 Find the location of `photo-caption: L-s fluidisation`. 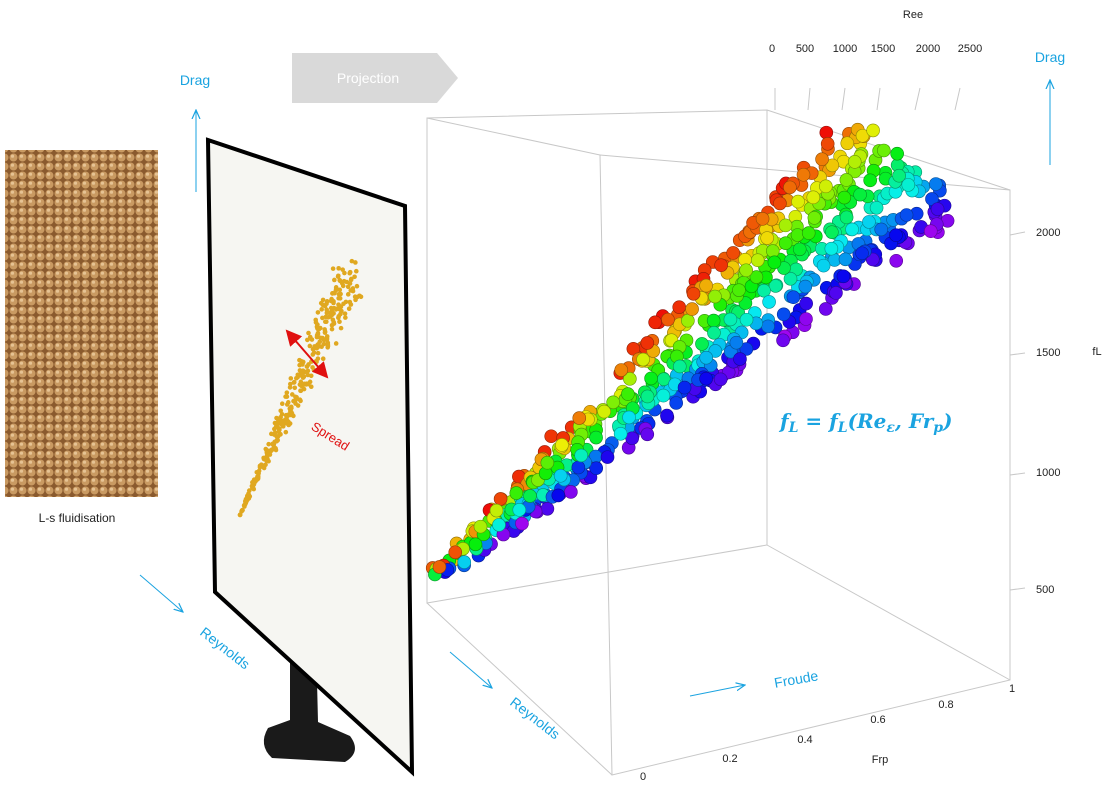

photo-caption: L-s fluidisation is located at coordinates (77, 518).